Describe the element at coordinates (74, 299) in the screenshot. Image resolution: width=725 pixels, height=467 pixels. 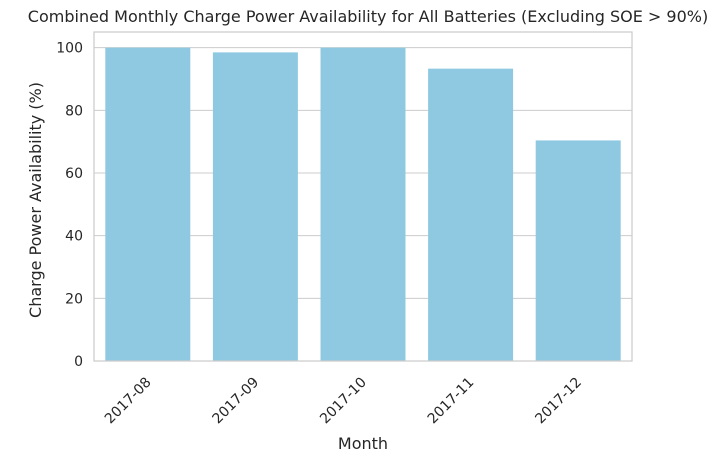
I see `y-tick-label: 20` at that location.